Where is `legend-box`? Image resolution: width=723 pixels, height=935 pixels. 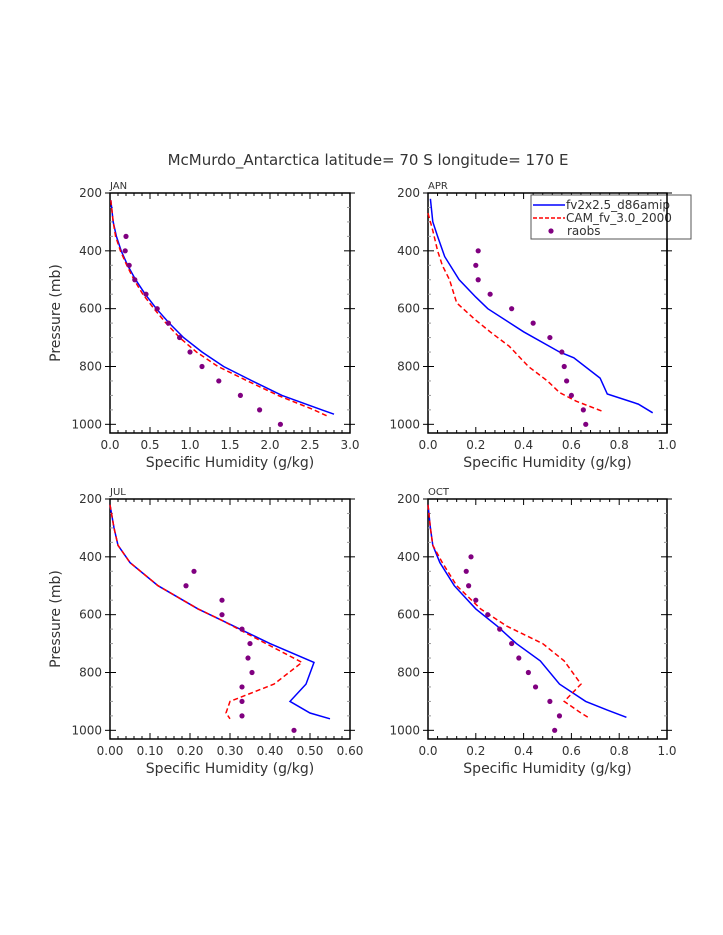
legend-box is located at coordinates (611, 217).